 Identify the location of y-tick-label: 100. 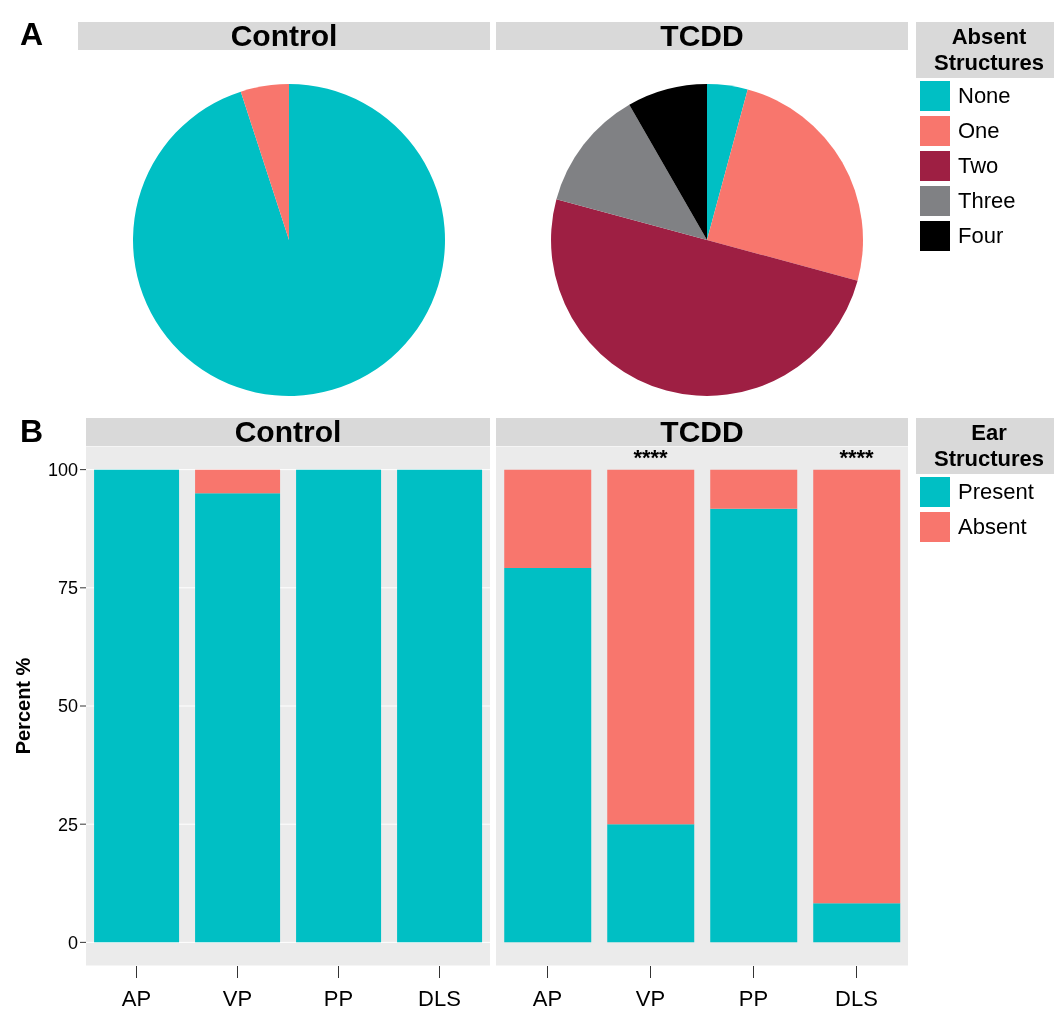
(62, 470).